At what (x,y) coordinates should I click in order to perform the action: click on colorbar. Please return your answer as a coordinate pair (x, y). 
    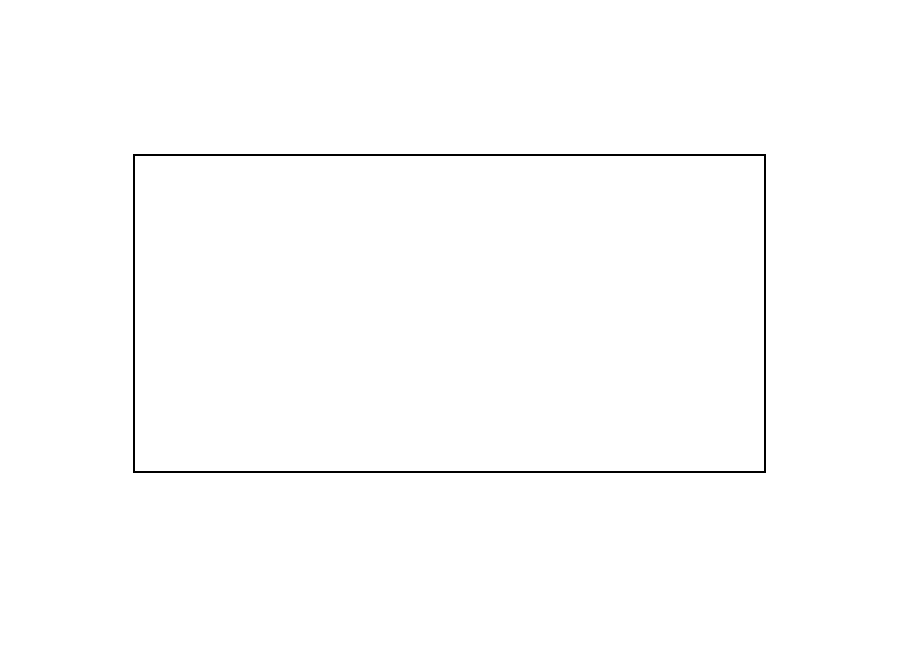
    Looking at the image, I should click on (797, 364).